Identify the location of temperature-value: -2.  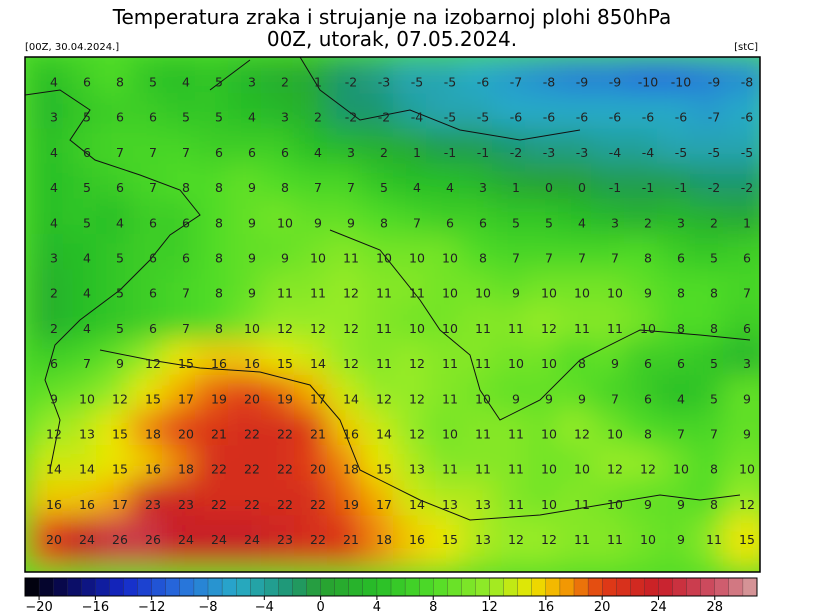
(747, 187).